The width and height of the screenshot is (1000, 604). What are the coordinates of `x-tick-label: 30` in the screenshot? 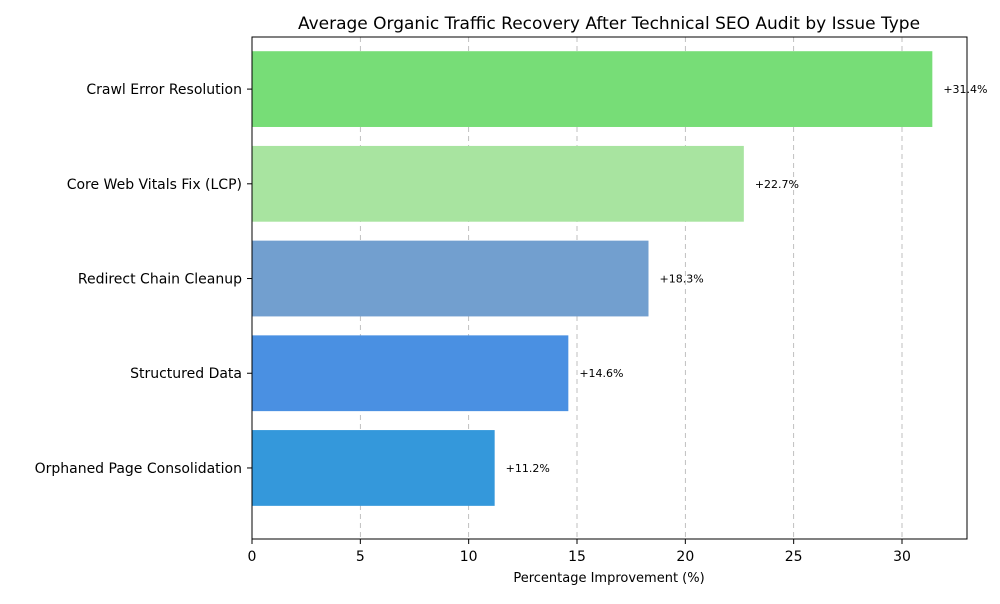 It's located at (902, 557).